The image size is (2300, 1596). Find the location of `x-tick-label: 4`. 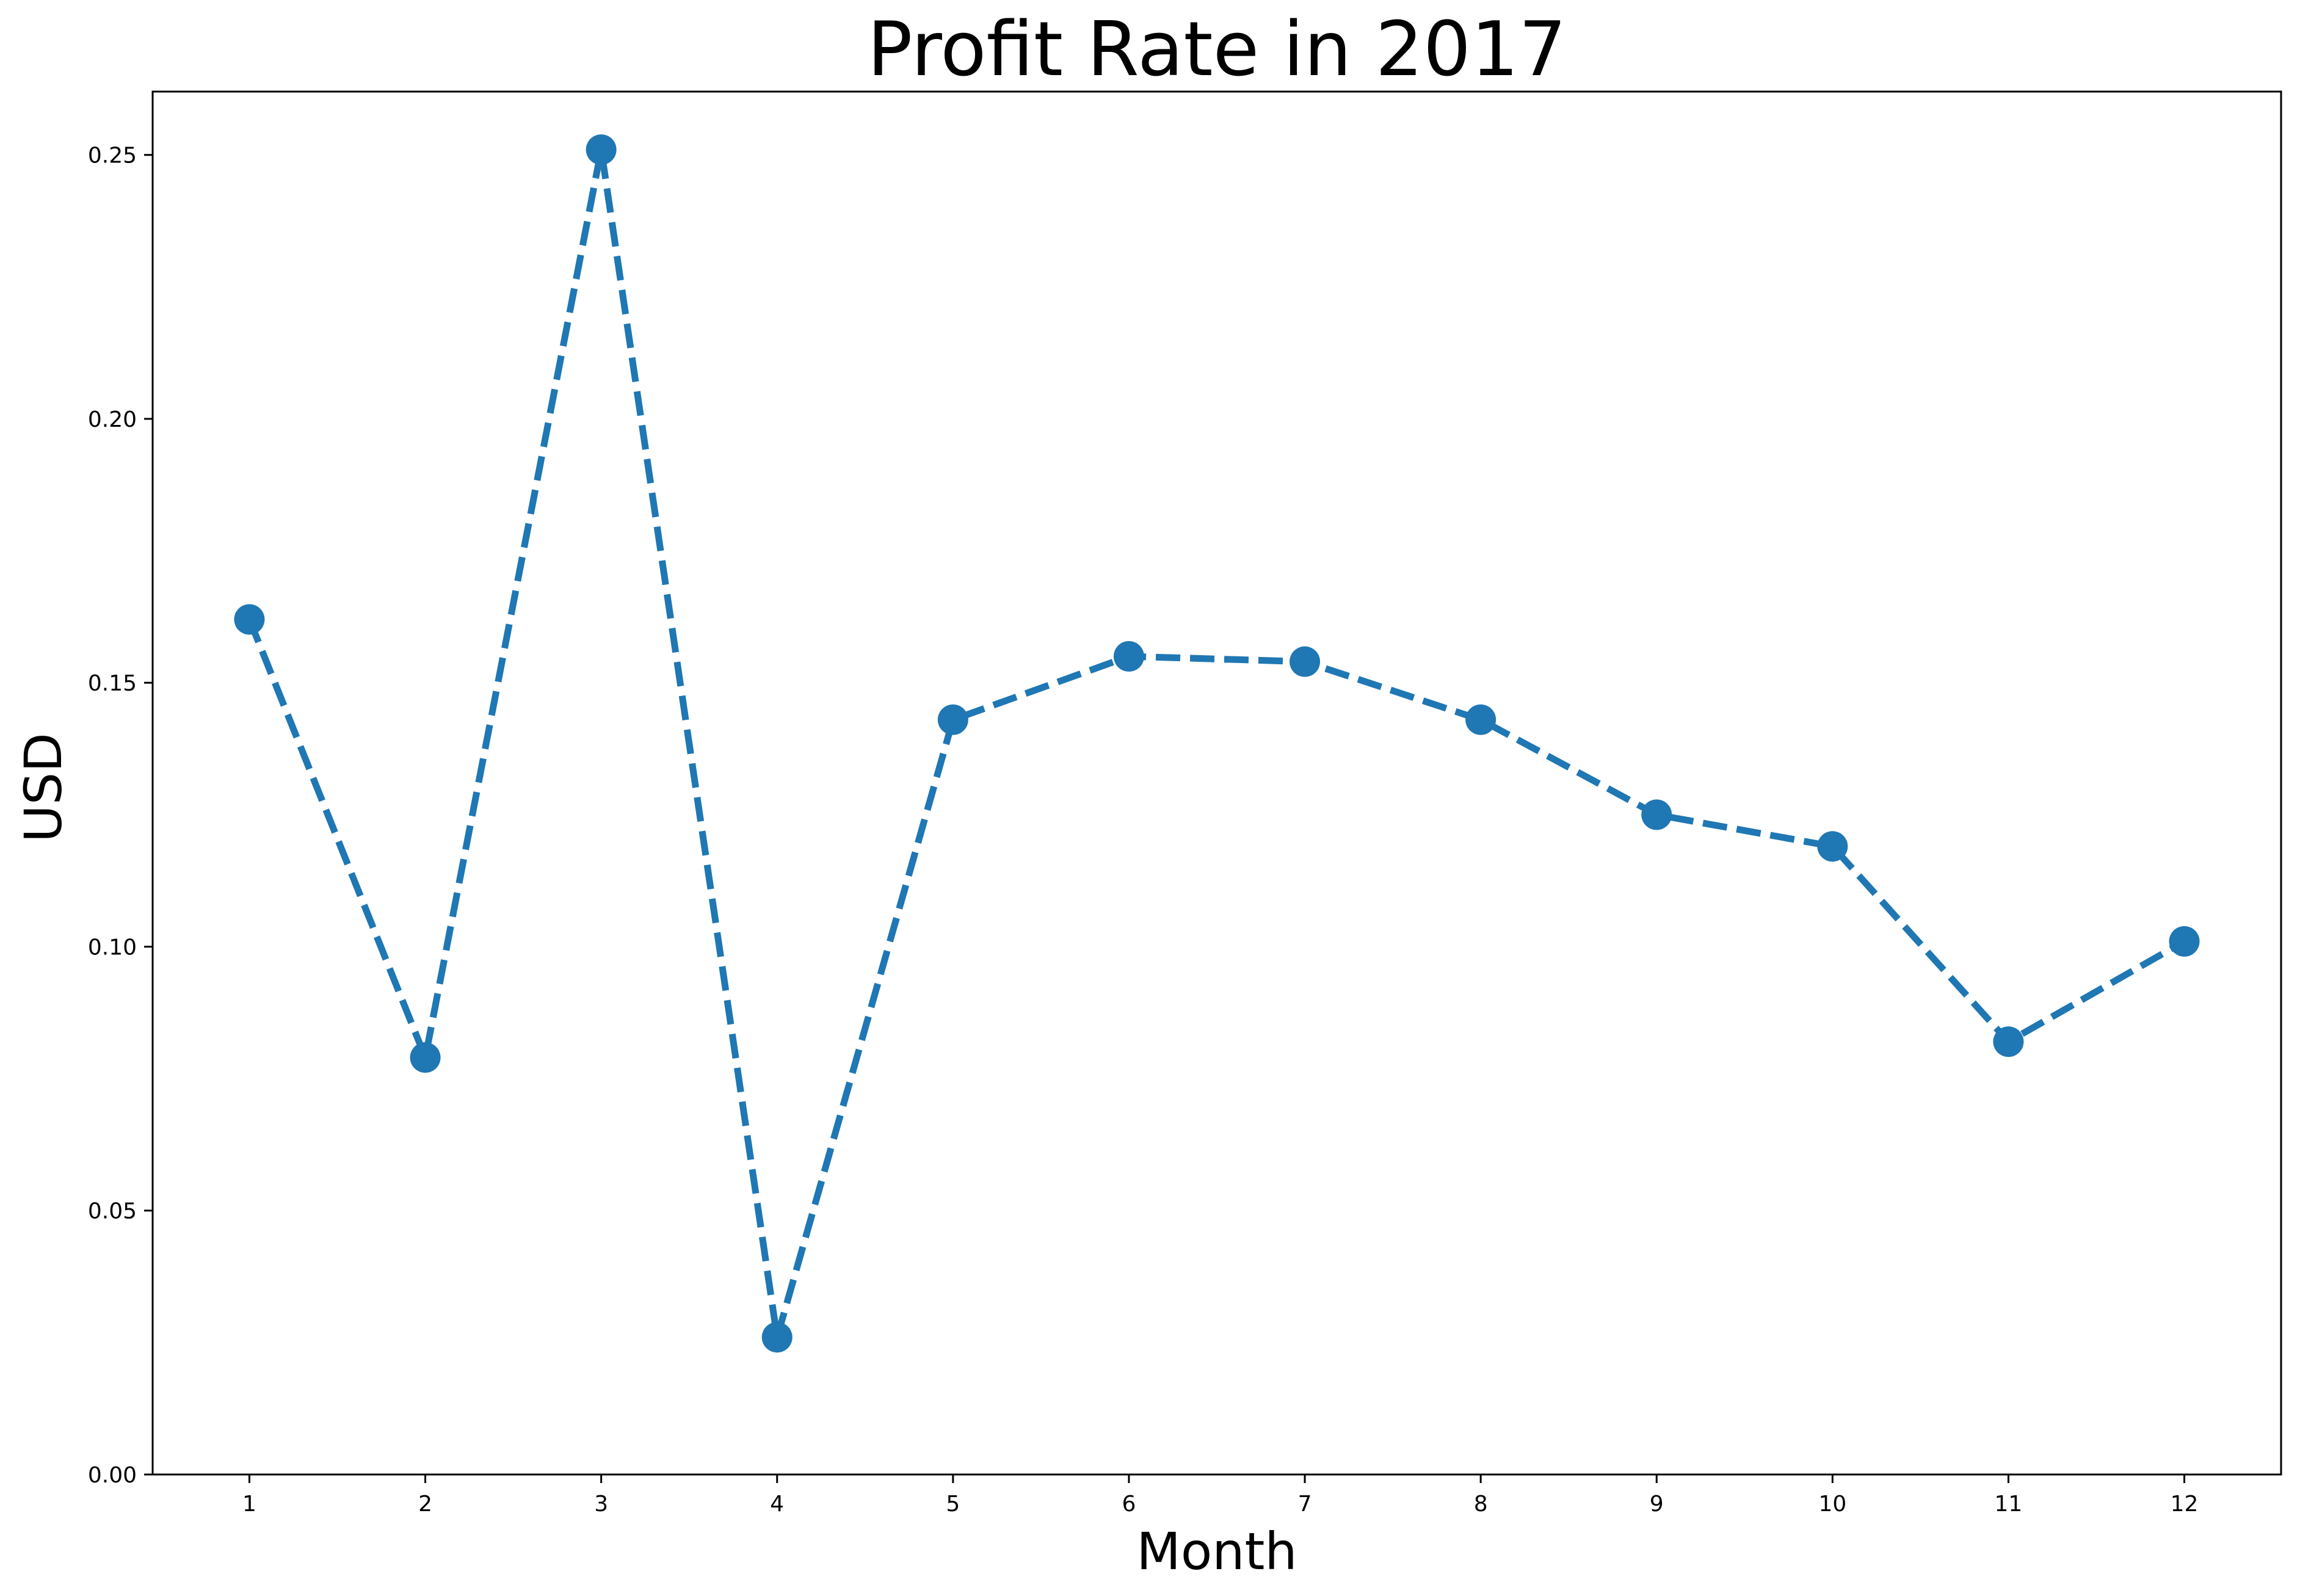

x-tick-label: 4 is located at coordinates (777, 1504).